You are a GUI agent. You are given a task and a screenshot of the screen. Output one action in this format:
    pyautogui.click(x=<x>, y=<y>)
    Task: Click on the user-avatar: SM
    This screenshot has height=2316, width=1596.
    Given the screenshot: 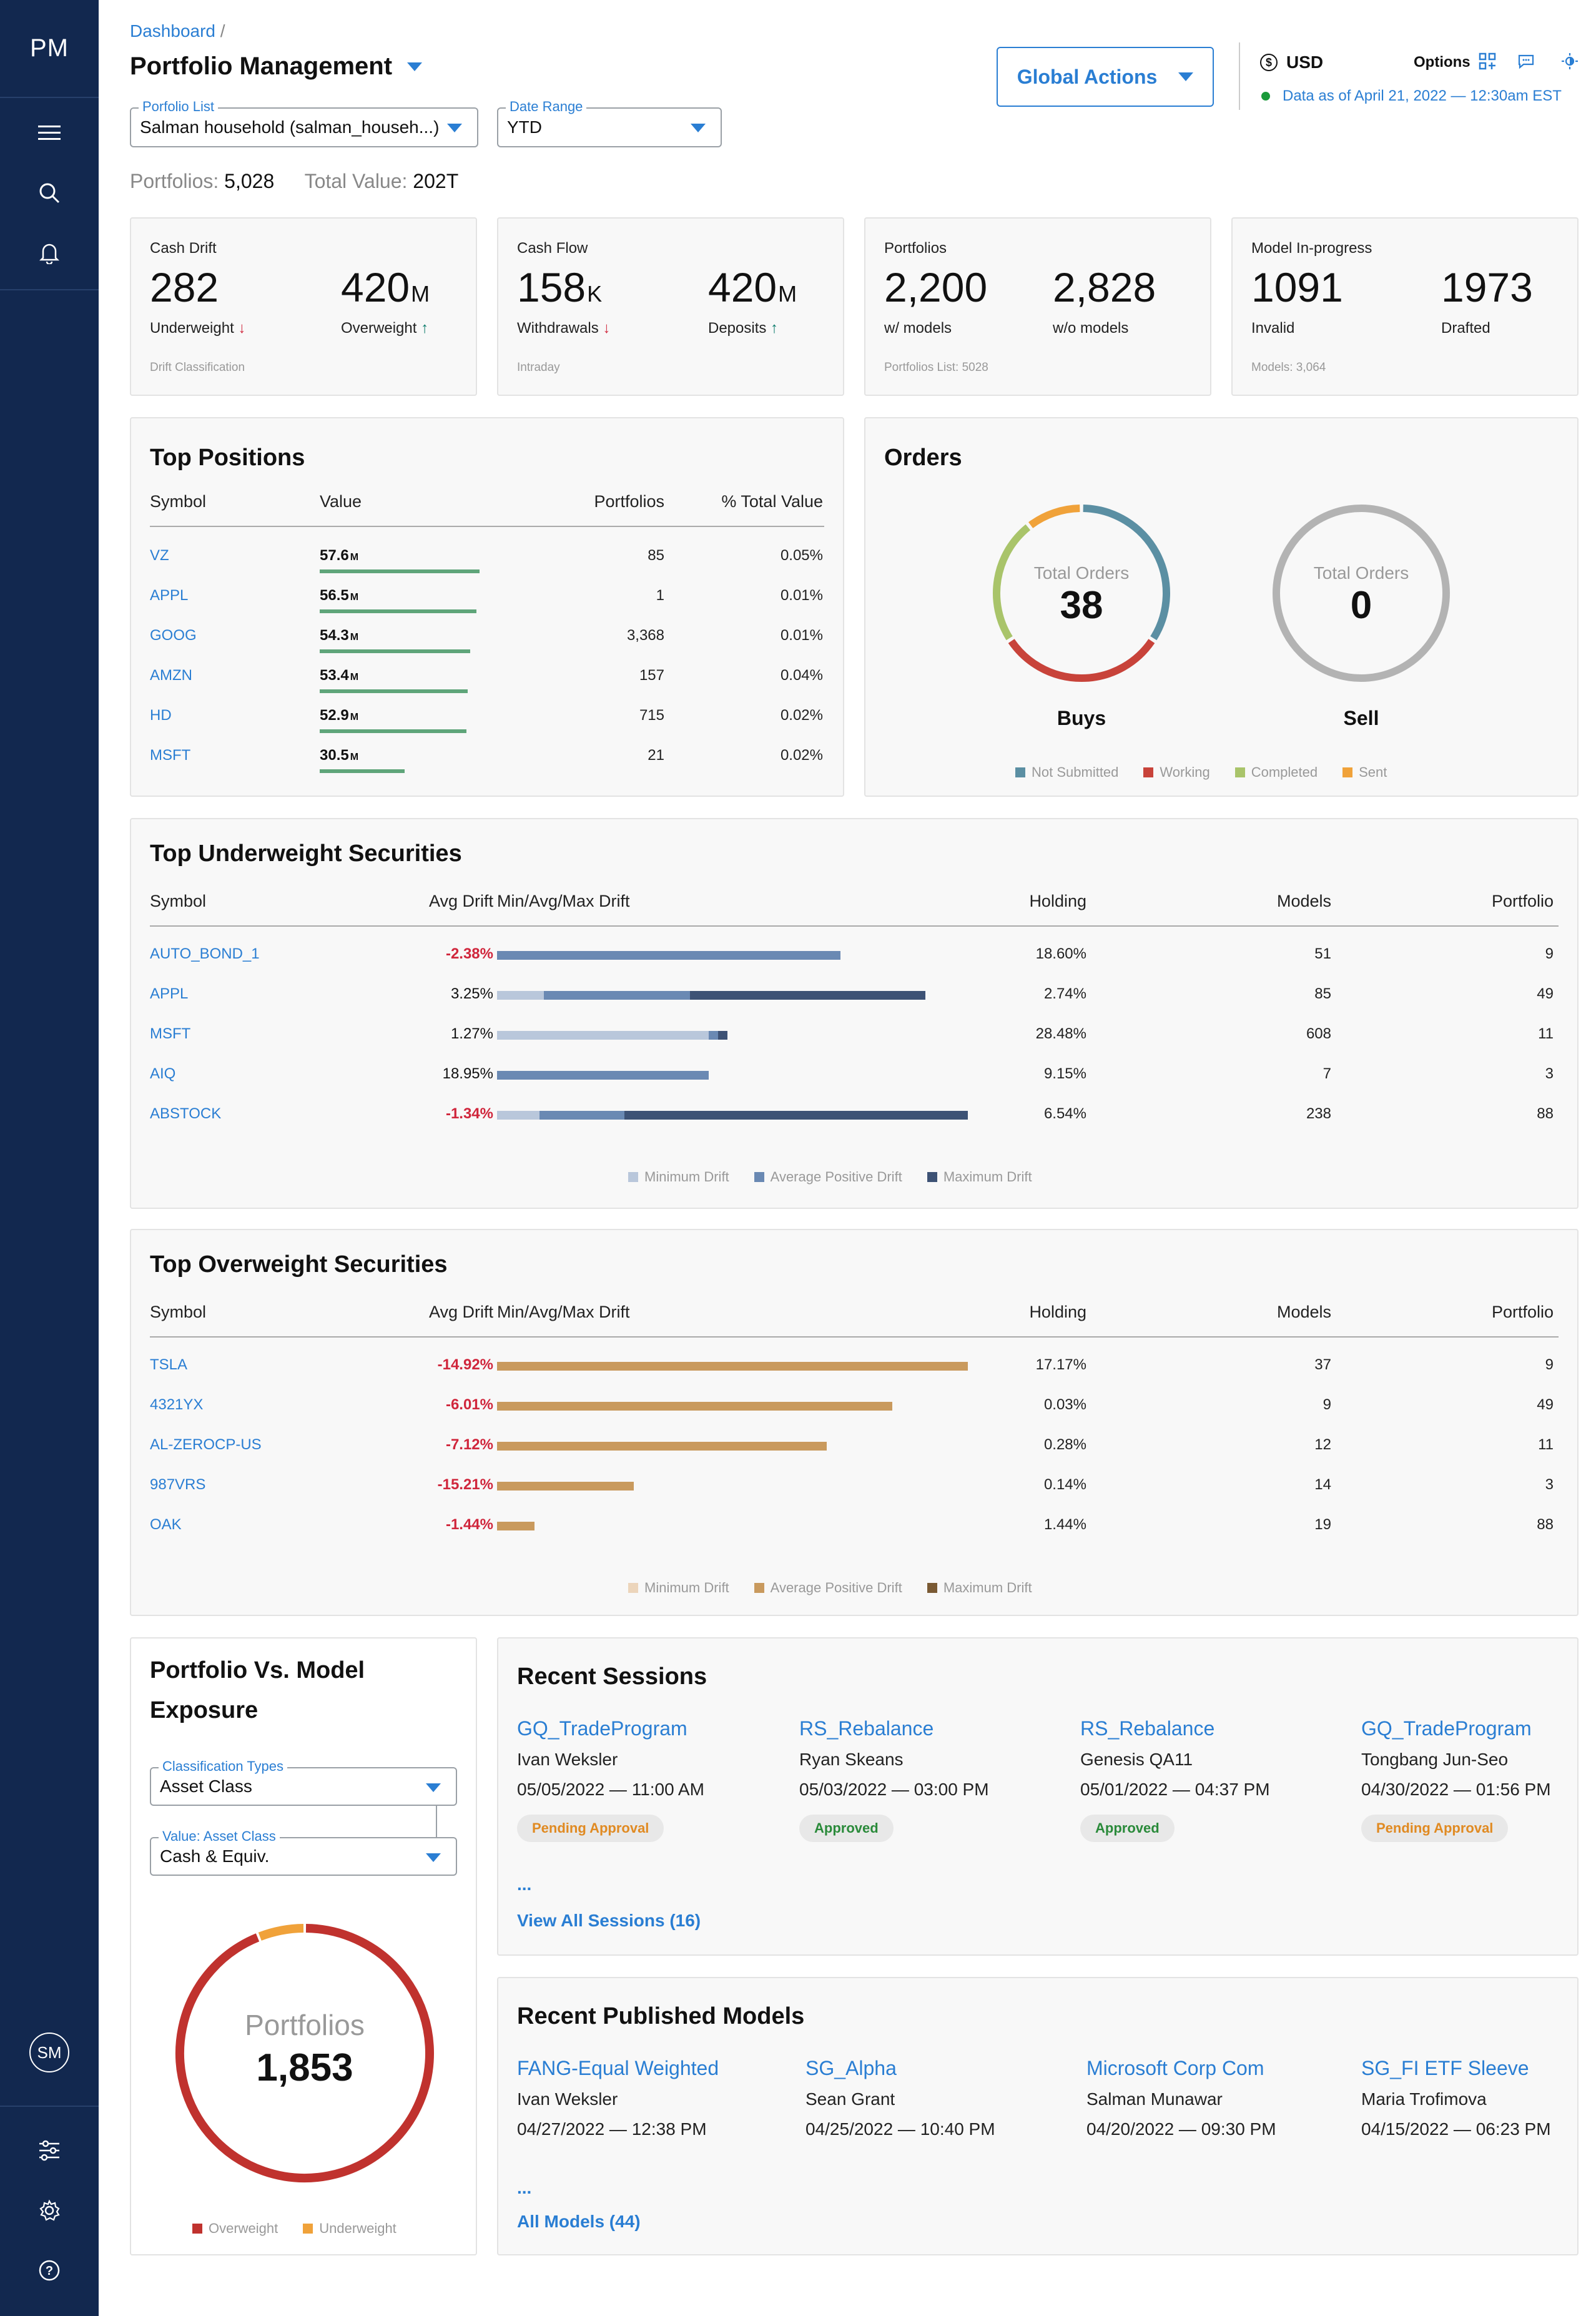 What is the action you would take?
    pyautogui.click(x=49, y=2052)
    